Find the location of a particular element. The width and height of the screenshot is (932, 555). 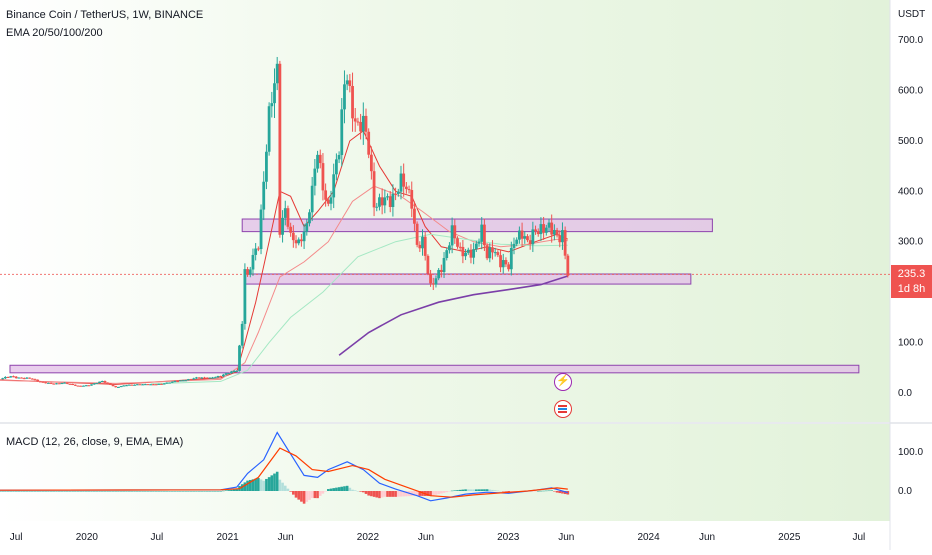

symbol-title: Binance Coin / TetherUS, 1W, BINANCE is located at coordinates (105, 15).